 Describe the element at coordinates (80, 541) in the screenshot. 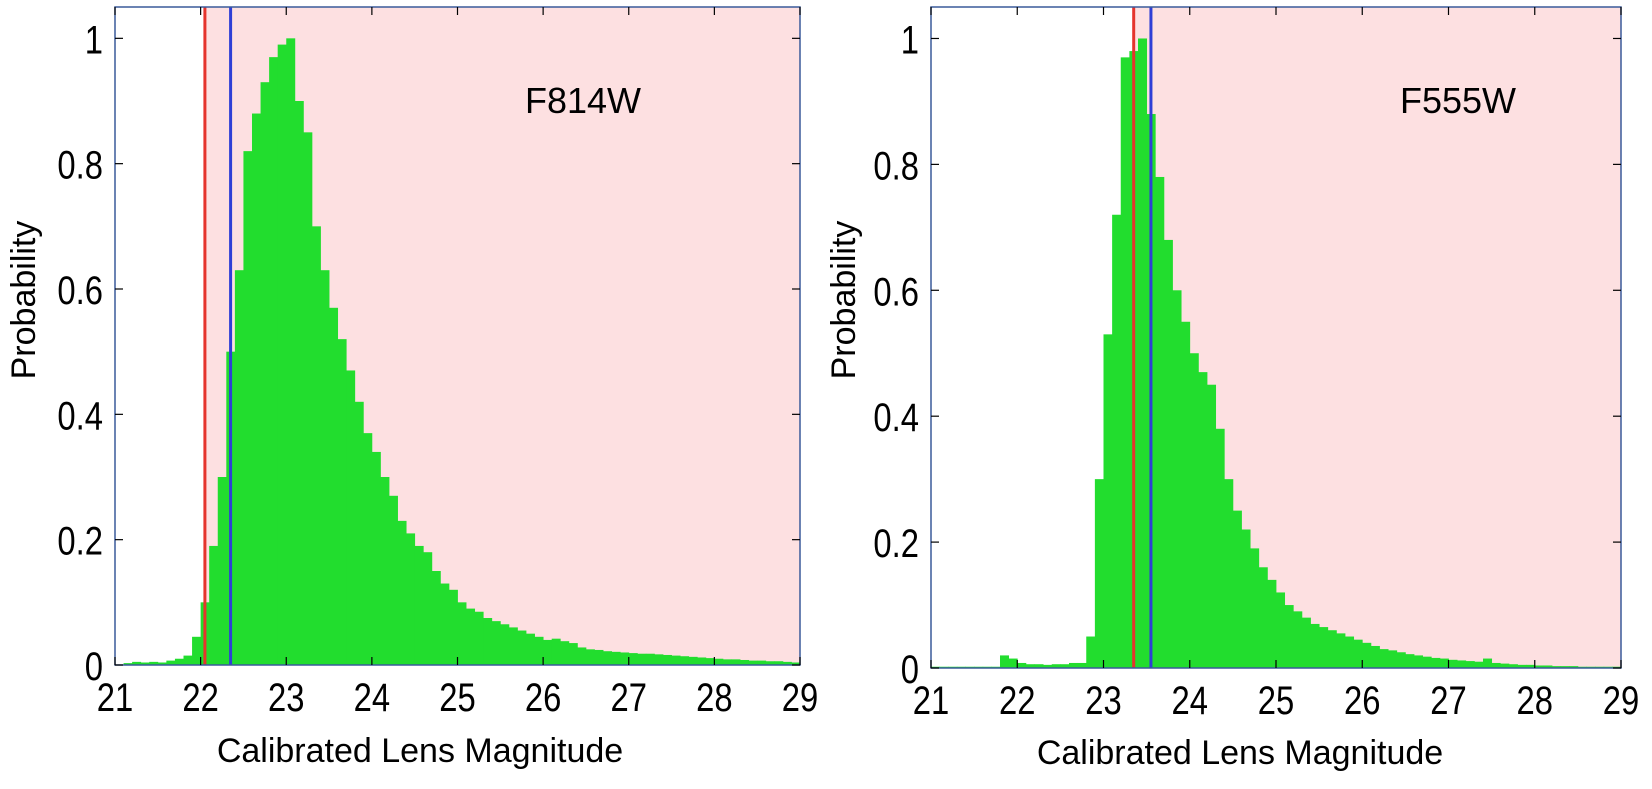

I see `y-tick-label: 0.2` at that location.